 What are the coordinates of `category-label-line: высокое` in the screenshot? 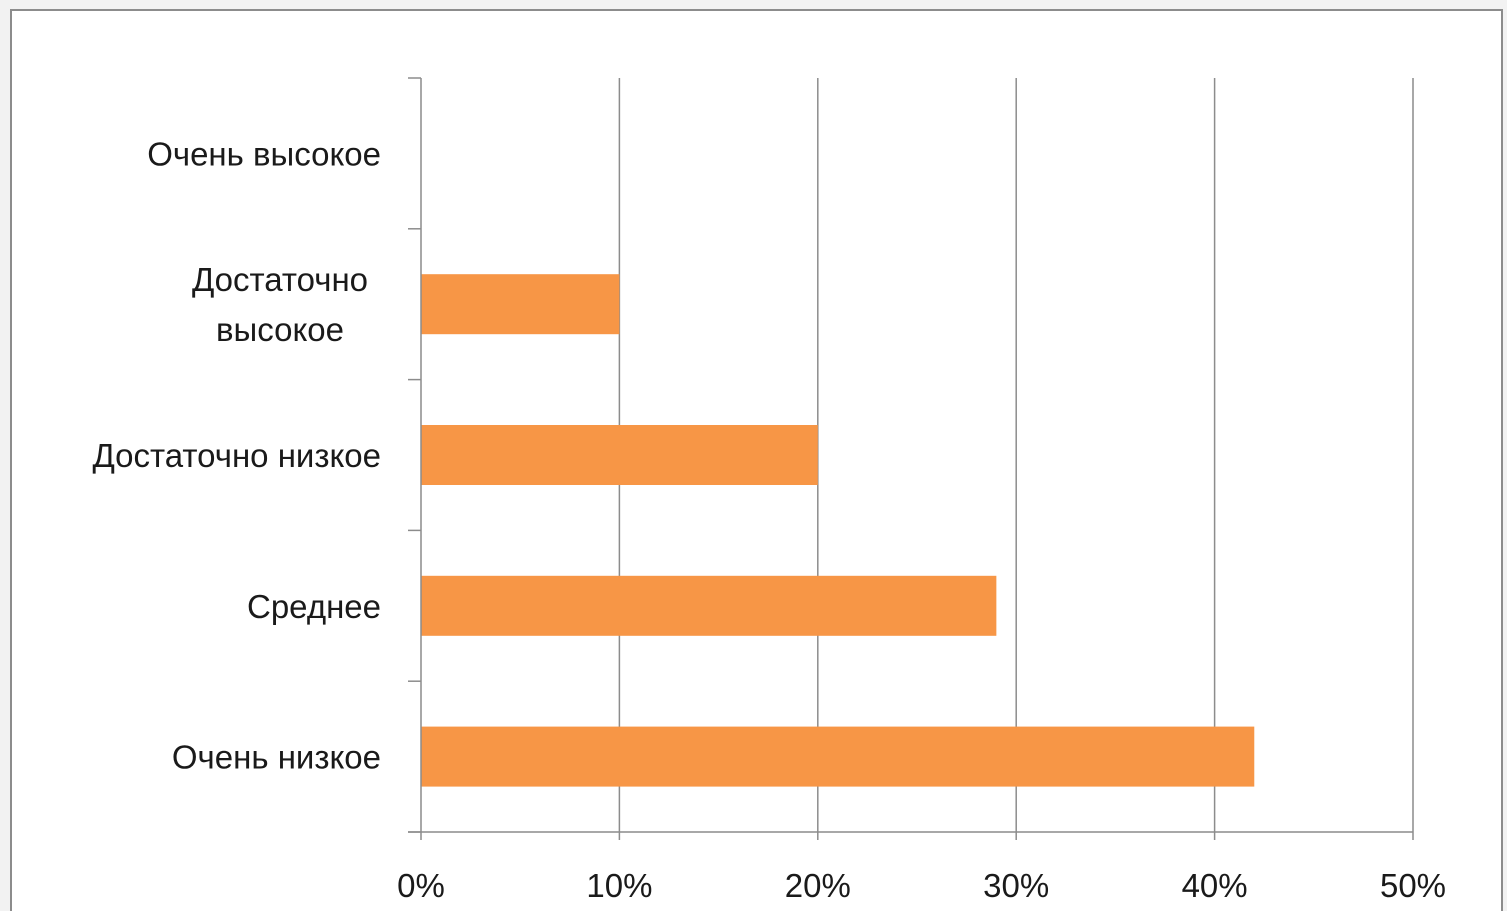 It's located at (280, 329).